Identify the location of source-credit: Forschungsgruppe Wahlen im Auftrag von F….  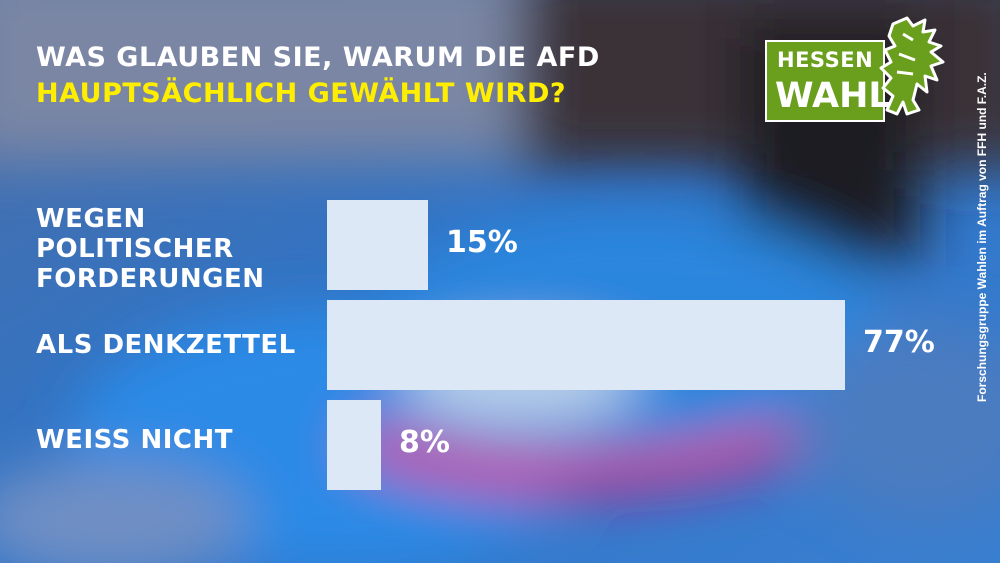
(982, 237).